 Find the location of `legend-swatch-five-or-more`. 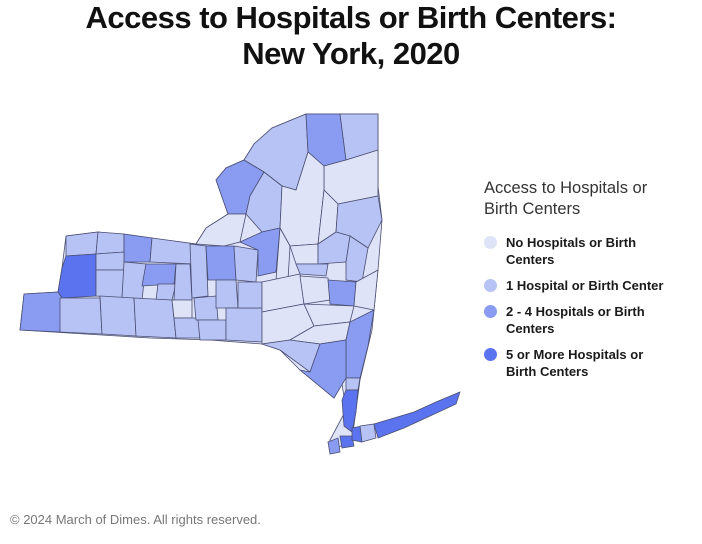

legend-swatch-five-or-more is located at coordinates (490, 354).